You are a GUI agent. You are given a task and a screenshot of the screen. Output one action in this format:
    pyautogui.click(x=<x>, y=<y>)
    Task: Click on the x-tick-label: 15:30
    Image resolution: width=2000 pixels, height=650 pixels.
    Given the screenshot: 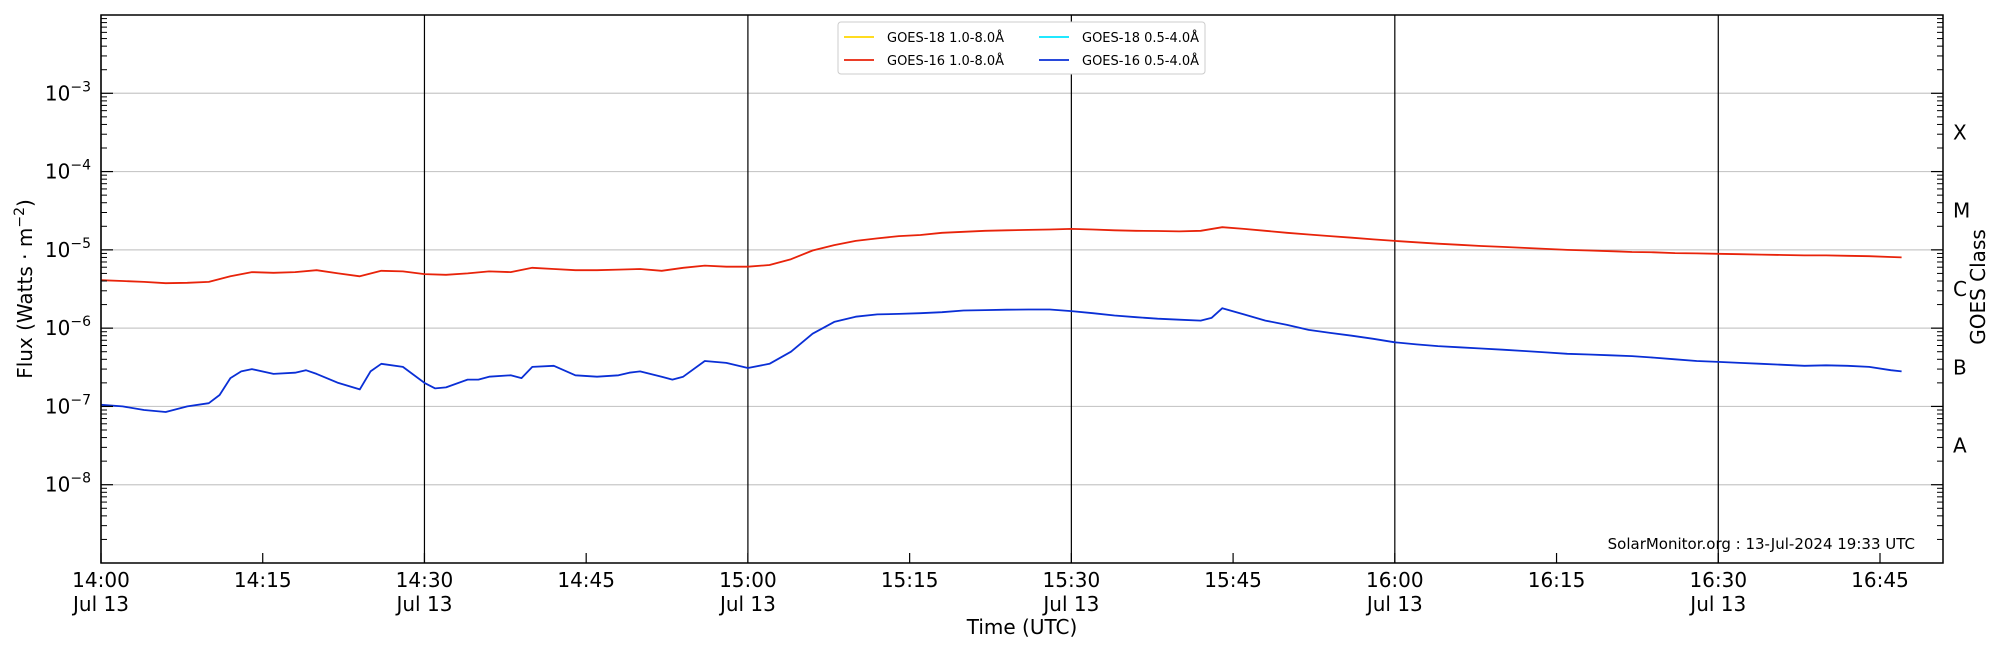 What is the action you would take?
    pyautogui.click(x=1072, y=580)
    